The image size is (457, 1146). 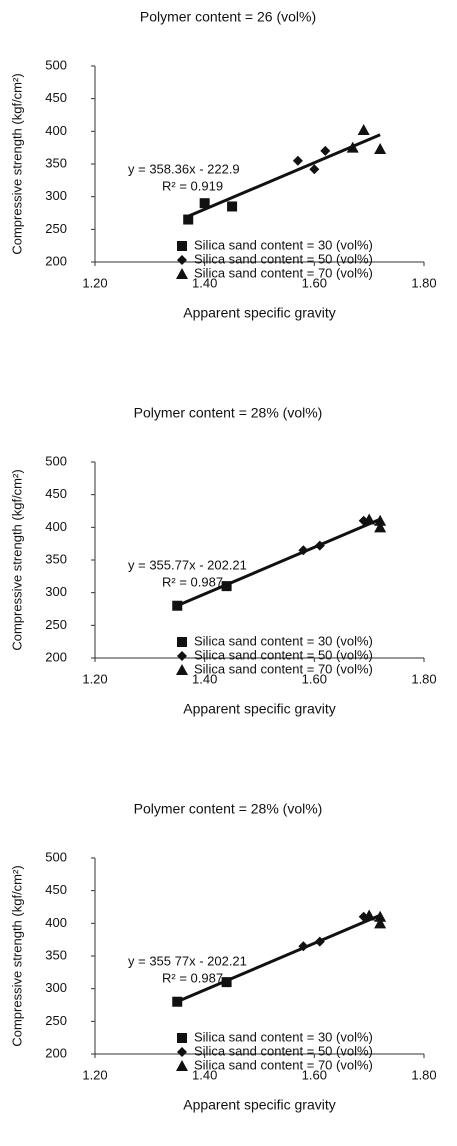 I want to click on equation: y = 355 77x - 202.21, so click(x=187, y=960).